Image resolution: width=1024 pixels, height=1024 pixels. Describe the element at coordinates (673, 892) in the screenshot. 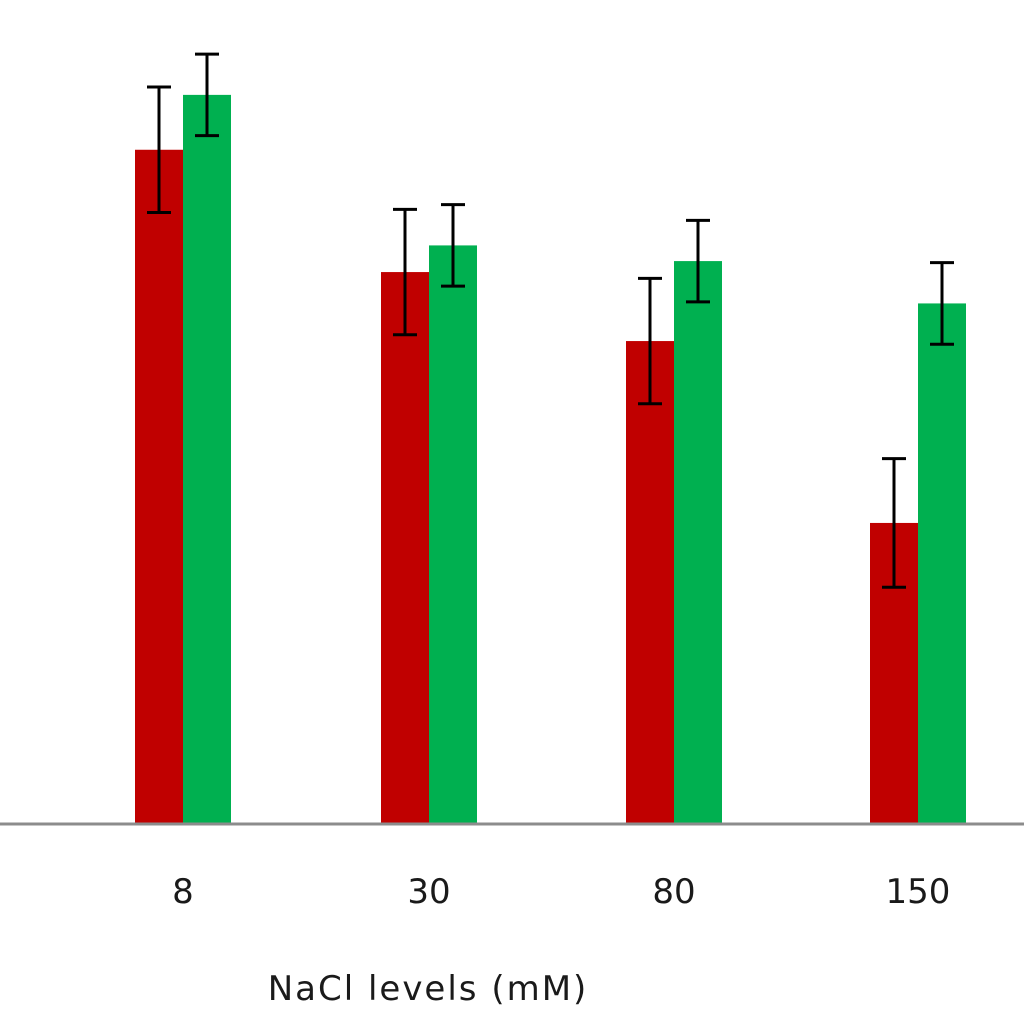

I see `x-tick-label-80: 80` at that location.